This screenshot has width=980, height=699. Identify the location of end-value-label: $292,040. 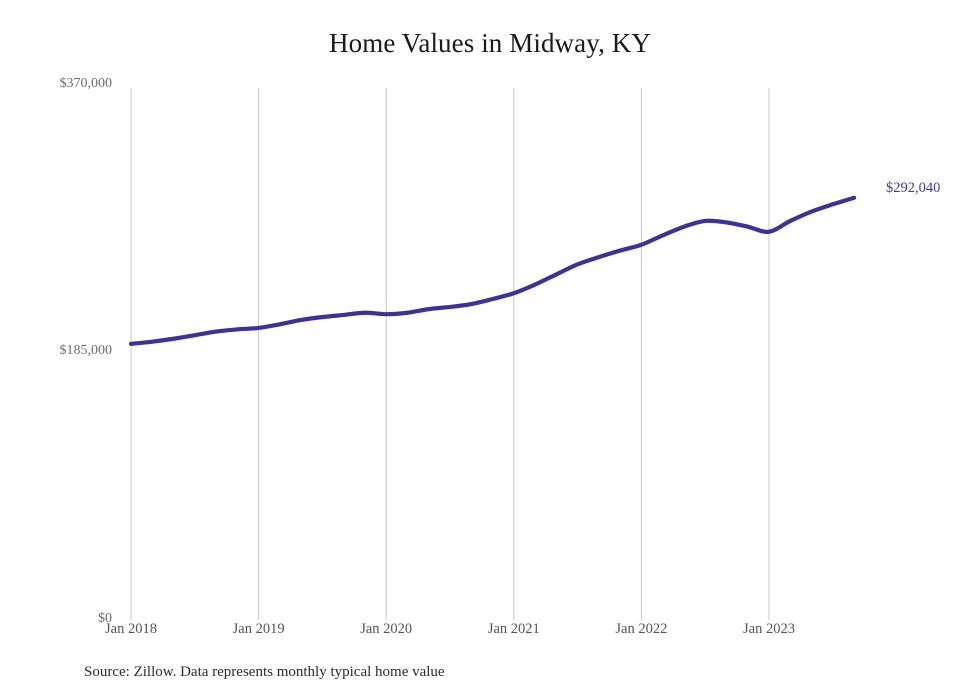
(913, 188).